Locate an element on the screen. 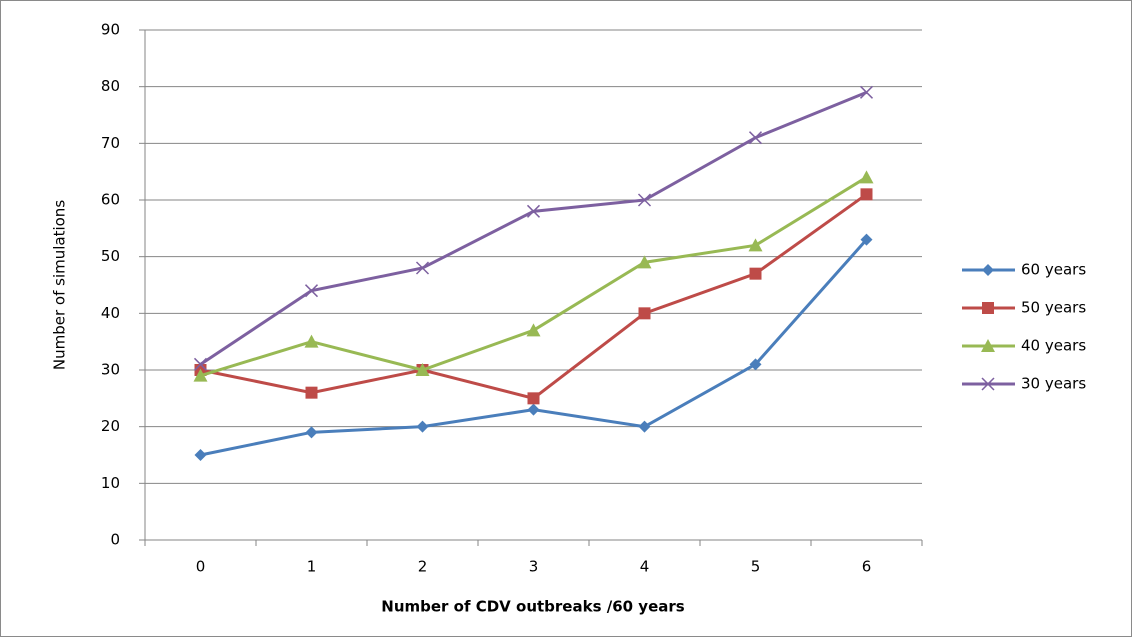 The height and width of the screenshot is (637, 1132). y-tick-label: 90 is located at coordinates (110, 30).